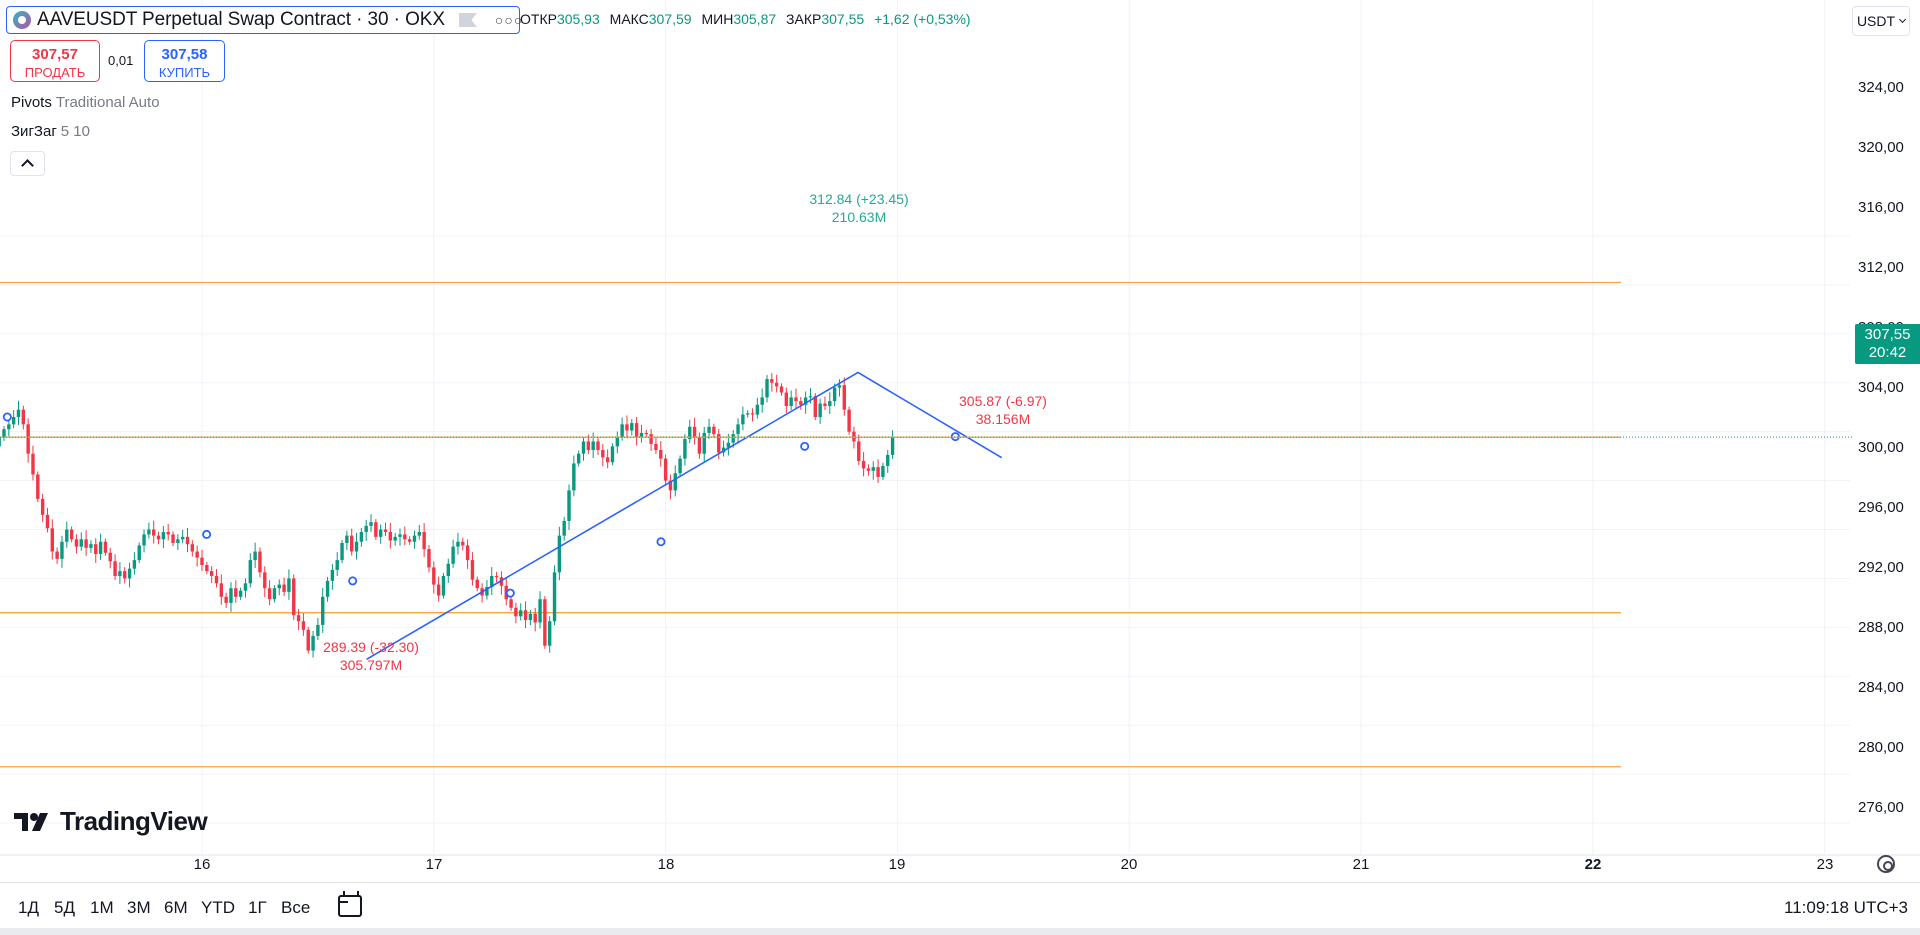 The width and height of the screenshot is (1920, 935). What do you see at coordinates (218, 907) in the screenshot?
I see `range-button-ytd: YTD` at bounding box center [218, 907].